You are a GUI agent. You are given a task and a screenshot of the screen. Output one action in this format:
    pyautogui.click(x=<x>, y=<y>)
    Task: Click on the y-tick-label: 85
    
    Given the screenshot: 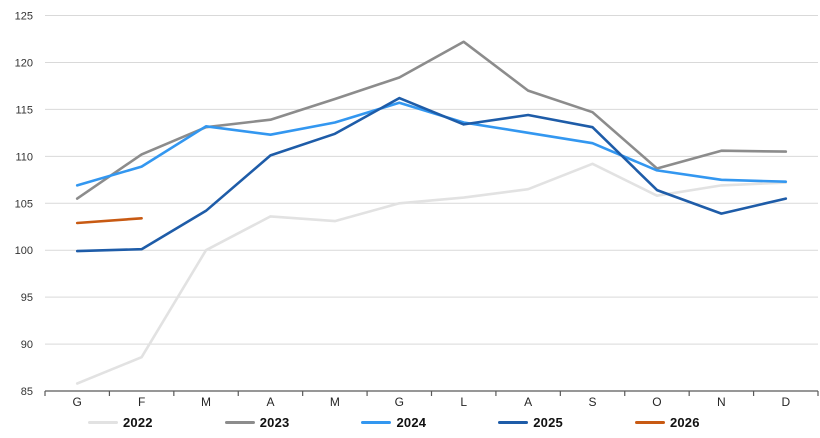 What is the action you would take?
    pyautogui.click(x=27, y=392)
    